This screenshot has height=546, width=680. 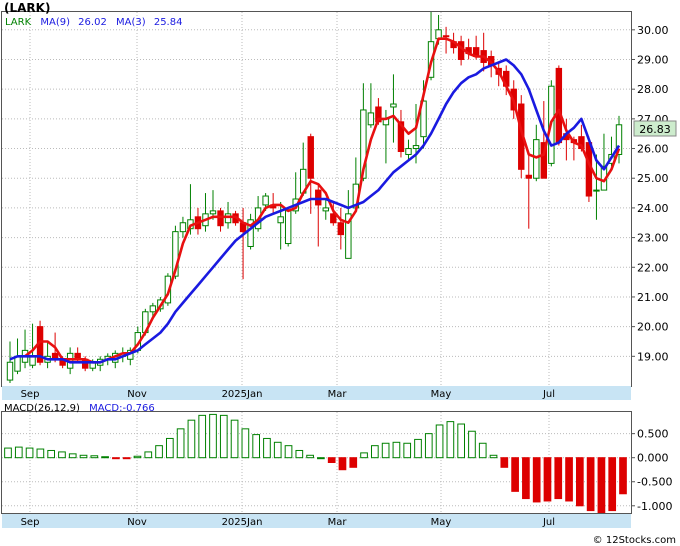 I want to click on price-tick-label: 26.00, so click(x=653, y=149).